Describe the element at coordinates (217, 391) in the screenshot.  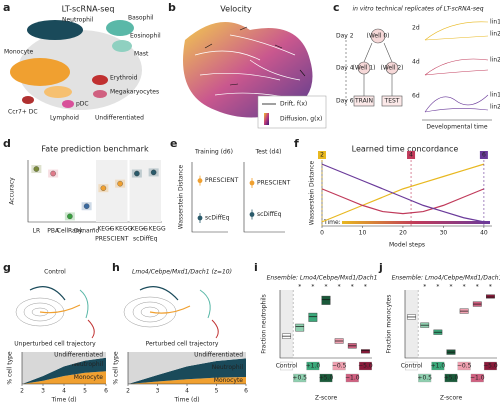
I see `x-tick-label: 5` at that location.